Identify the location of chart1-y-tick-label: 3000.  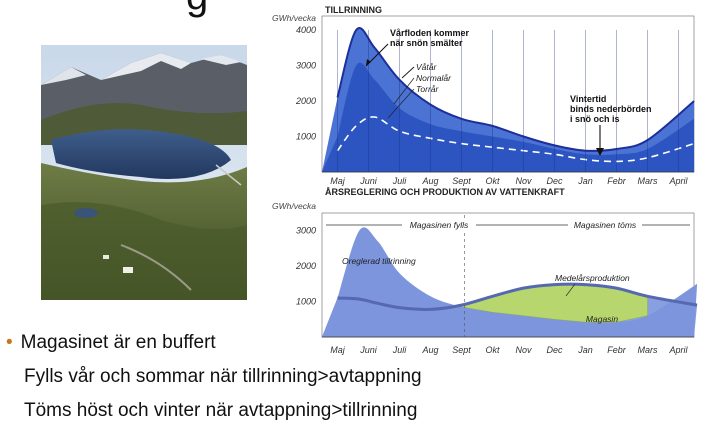
(306, 66).